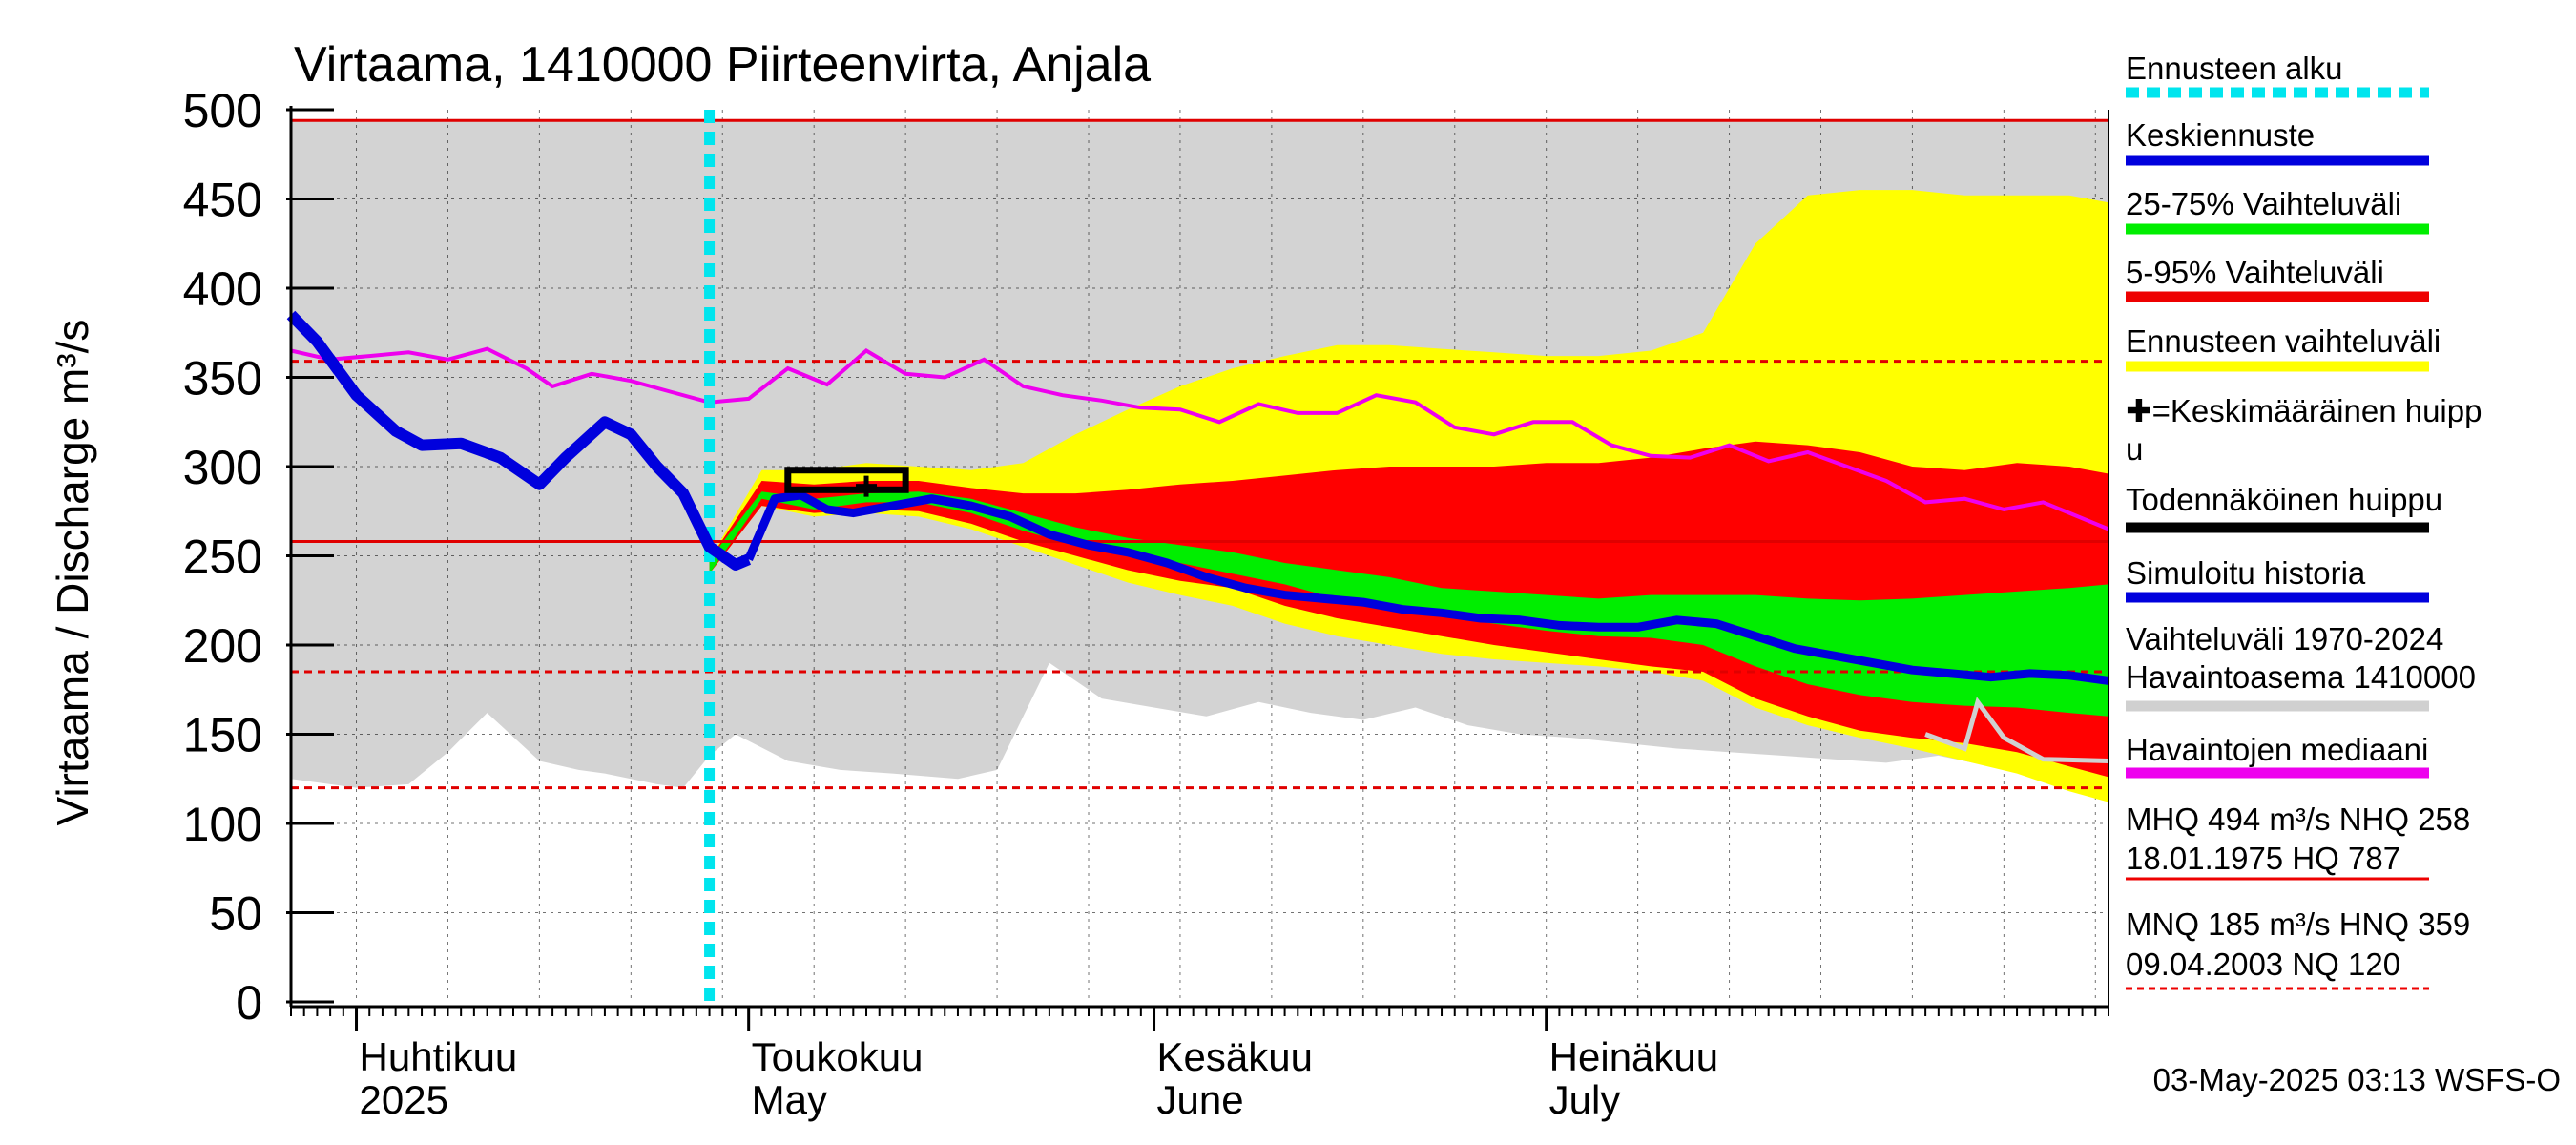 The width and height of the screenshot is (2576, 1145). I want to click on legend-label-line2: 09.04.2003 NQ 120, so click(2263, 964).